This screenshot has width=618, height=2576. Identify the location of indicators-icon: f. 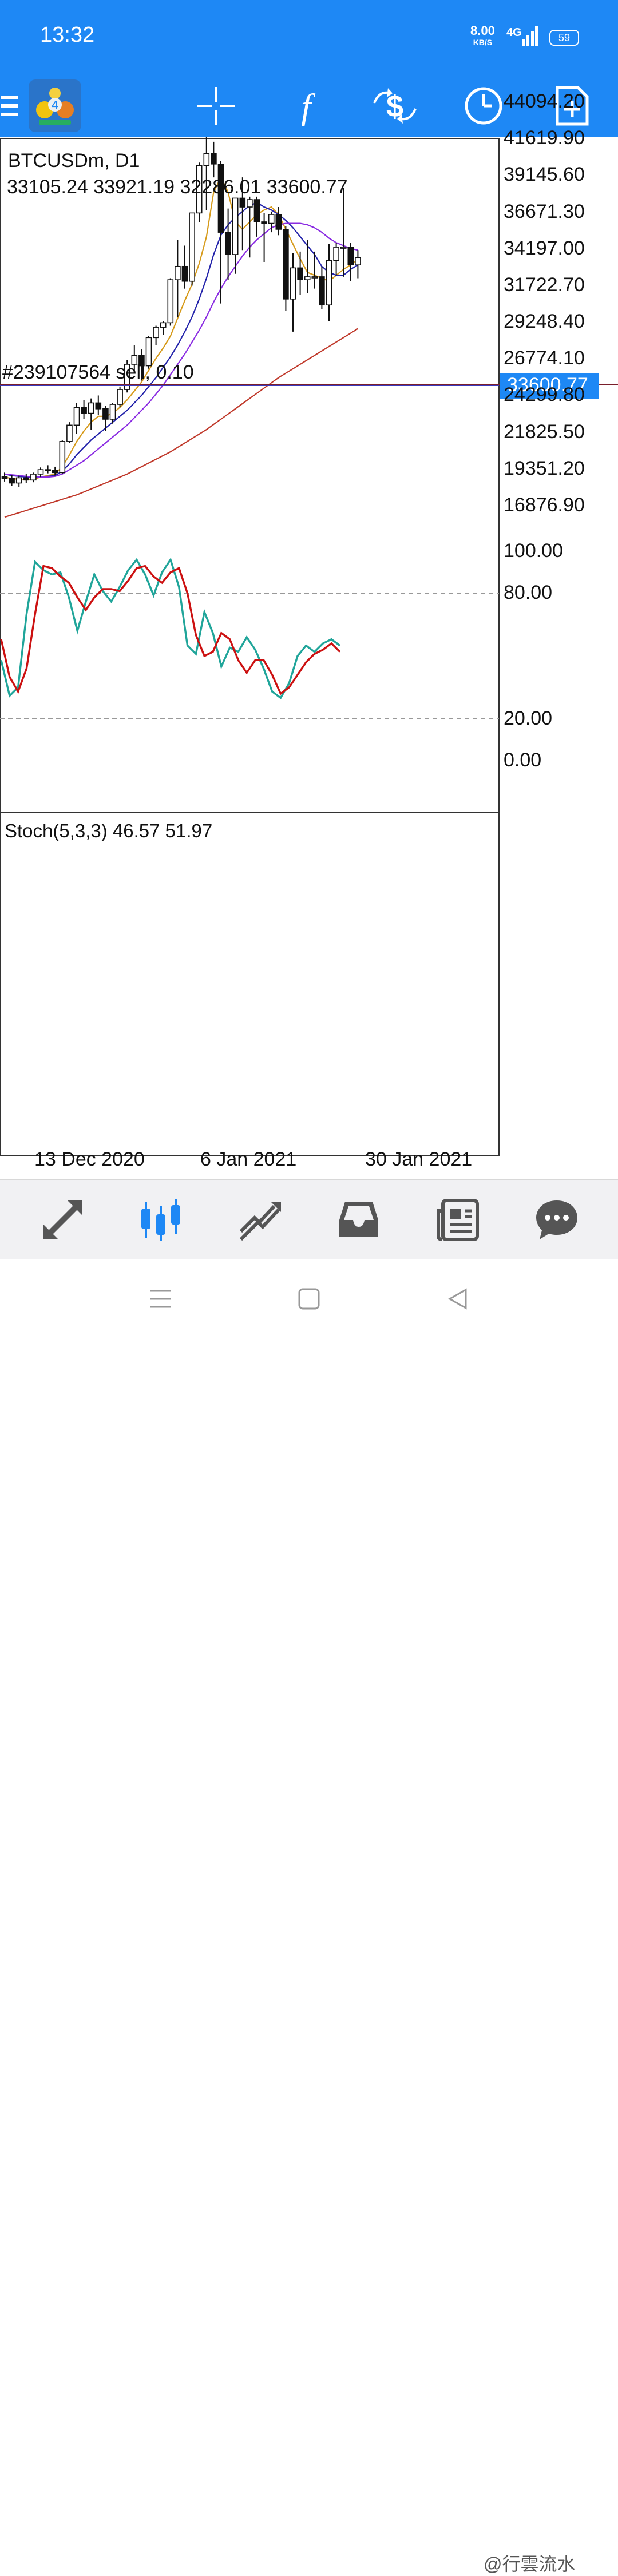
(306, 105).